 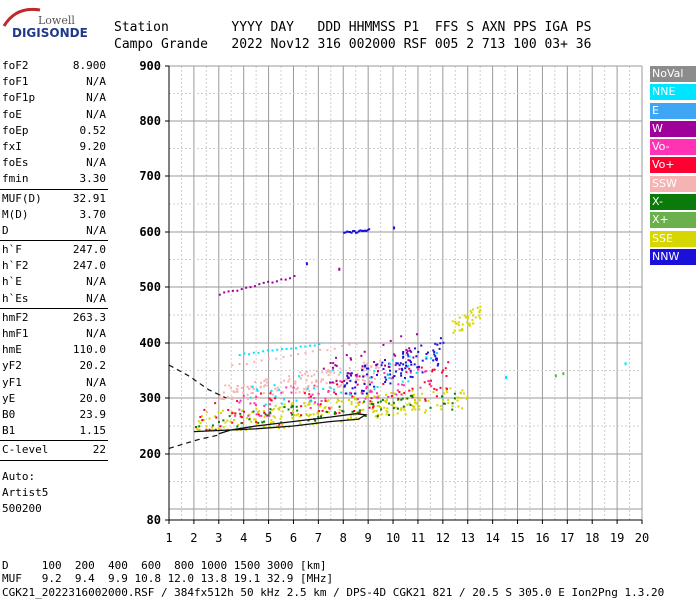 I want to click on param-value: 9.20, so click(x=93, y=146).